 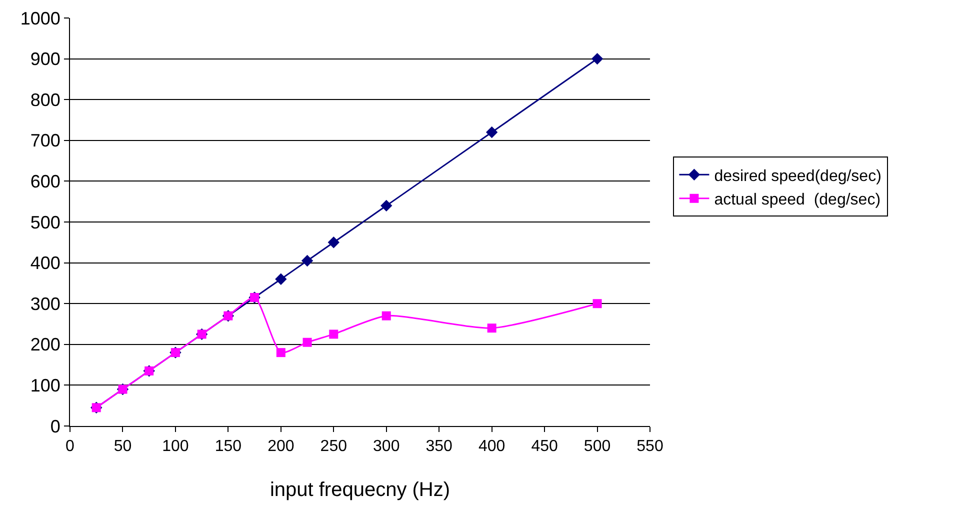 What do you see at coordinates (55, 426) in the screenshot?
I see `y-tick-label: 0` at bounding box center [55, 426].